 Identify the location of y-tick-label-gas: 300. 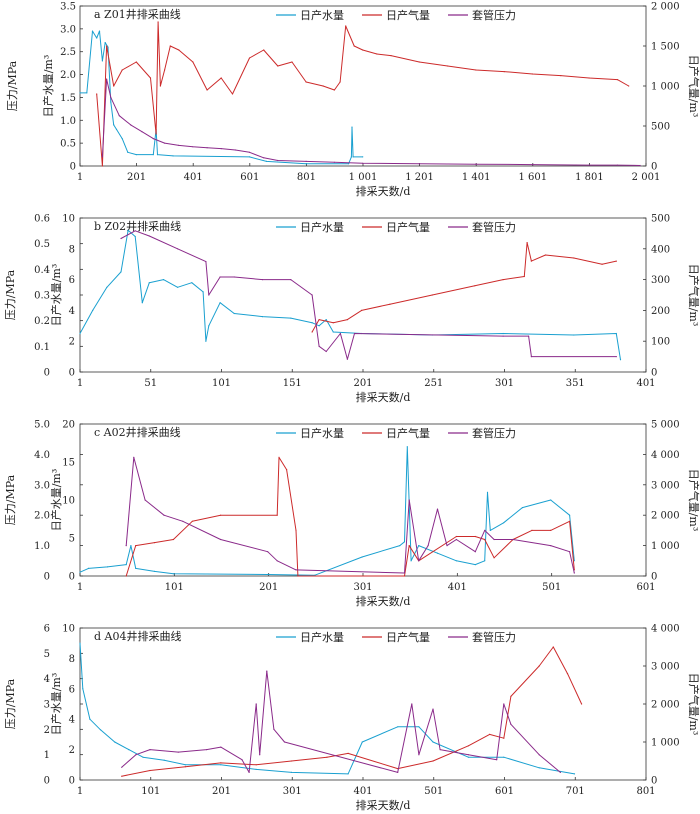
(660, 280).